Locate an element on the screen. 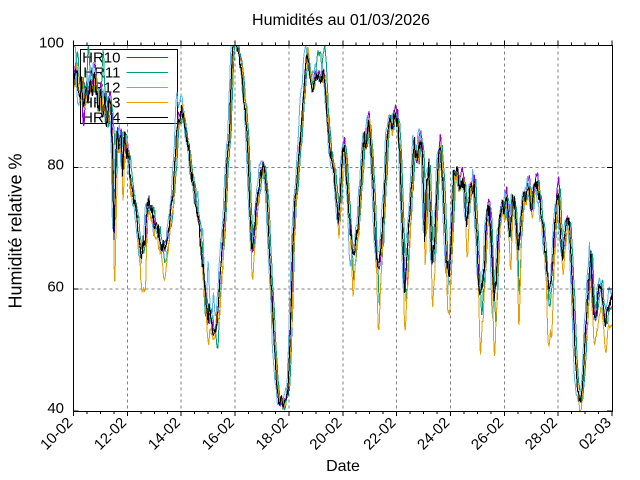  svg-text: Date is located at coordinates (343, 466).